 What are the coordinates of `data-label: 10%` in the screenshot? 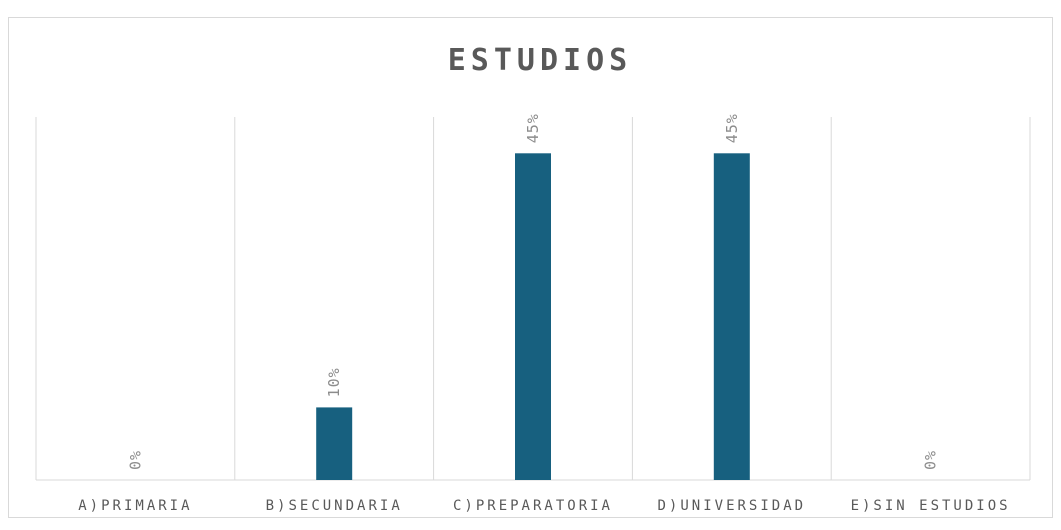 It's located at (334, 382).